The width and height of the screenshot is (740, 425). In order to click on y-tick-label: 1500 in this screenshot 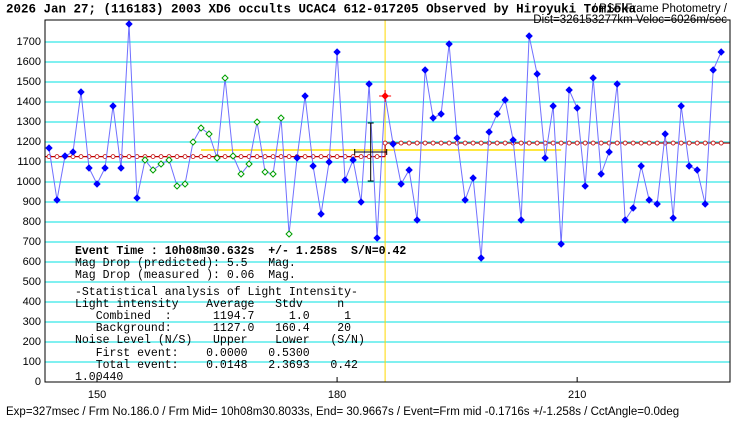, I will do `click(29, 82)`.